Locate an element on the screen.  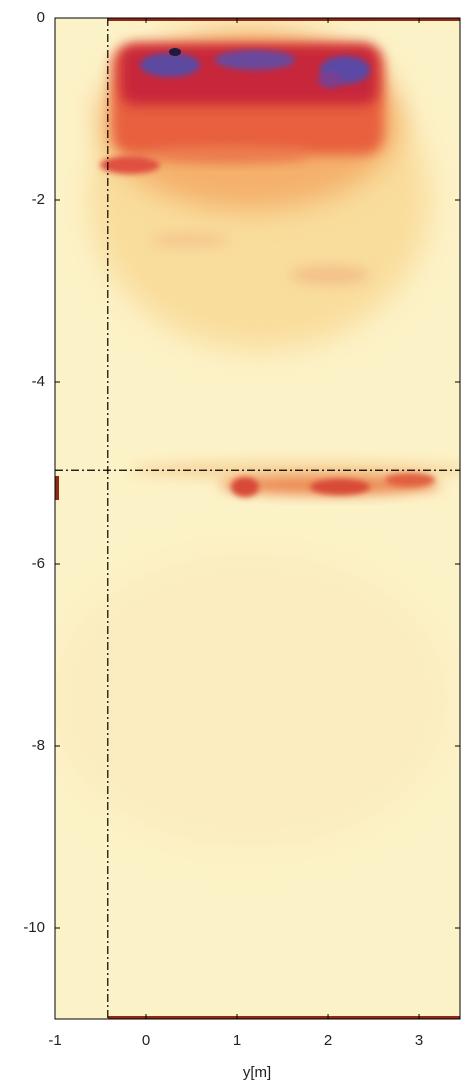
y-tick-label: -4 is located at coordinates (38, 381).